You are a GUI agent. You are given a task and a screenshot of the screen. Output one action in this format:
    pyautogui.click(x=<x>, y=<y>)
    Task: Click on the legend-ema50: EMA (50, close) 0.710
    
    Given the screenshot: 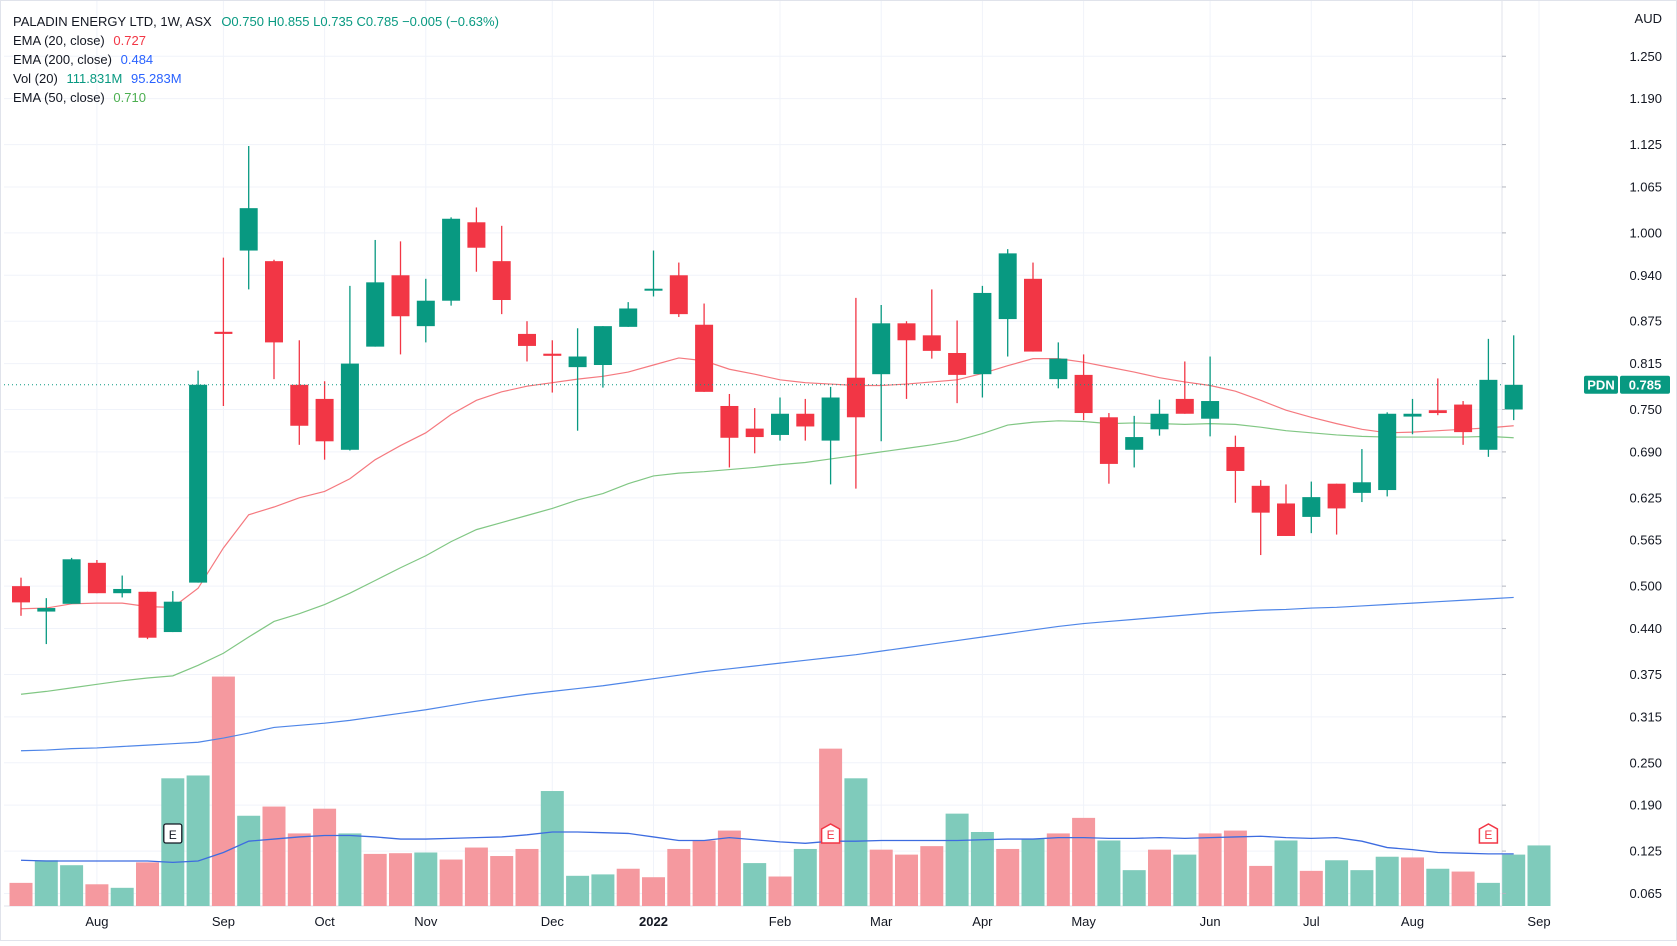 What is the action you would take?
    pyautogui.click(x=256, y=97)
    